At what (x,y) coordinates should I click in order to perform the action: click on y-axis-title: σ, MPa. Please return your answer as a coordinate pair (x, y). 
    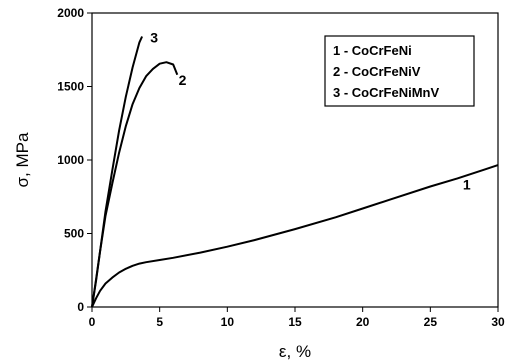
    Looking at the image, I should click on (22, 159).